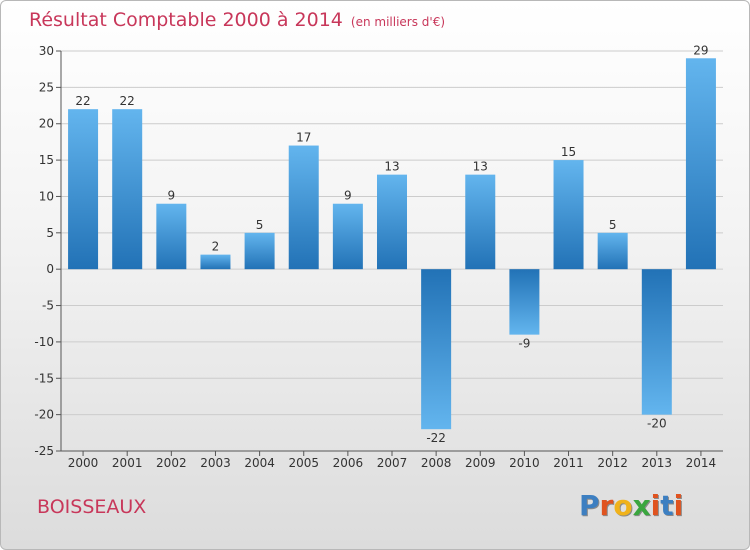 The width and height of the screenshot is (750, 550). What do you see at coordinates (46, 51) in the screenshot?
I see `y-tick-label: 30` at bounding box center [46, 51].